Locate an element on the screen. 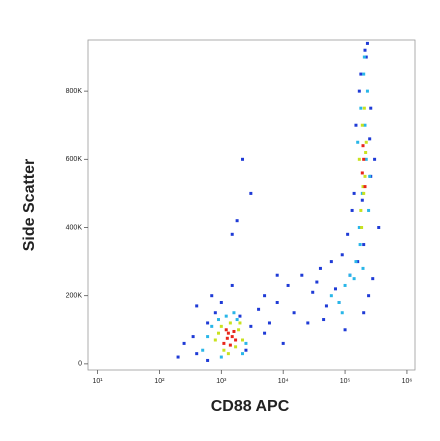 This screenshot has width=440, height=441. y-tick-label: 400K is located at coordinates (74, 227).